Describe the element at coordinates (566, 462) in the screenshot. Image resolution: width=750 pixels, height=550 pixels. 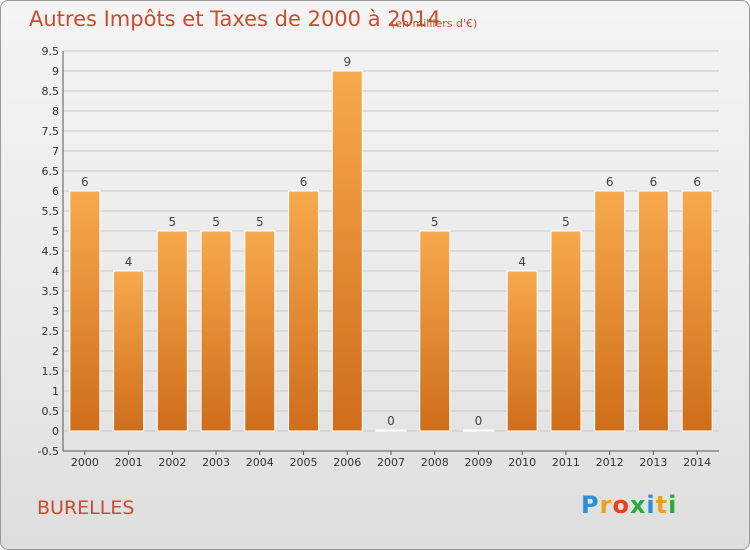
I see `x-tick-label-2011: 2011` at that location.